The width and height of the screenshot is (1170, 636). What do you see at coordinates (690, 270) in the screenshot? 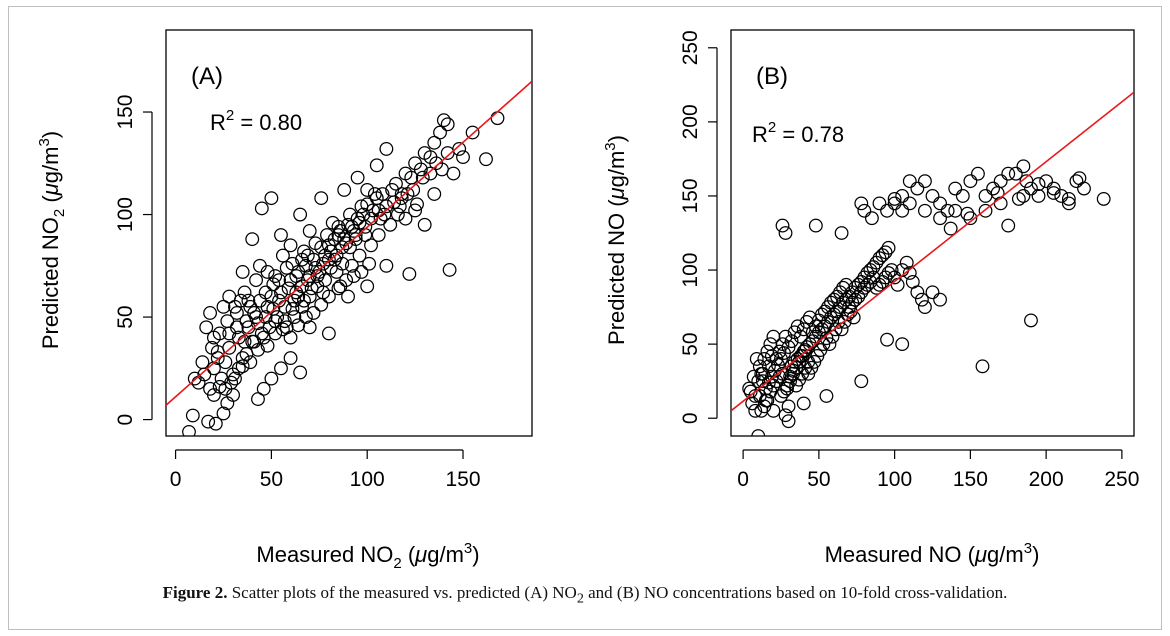
I see `y-tick-label: 100` at bounding box center [690, 270].